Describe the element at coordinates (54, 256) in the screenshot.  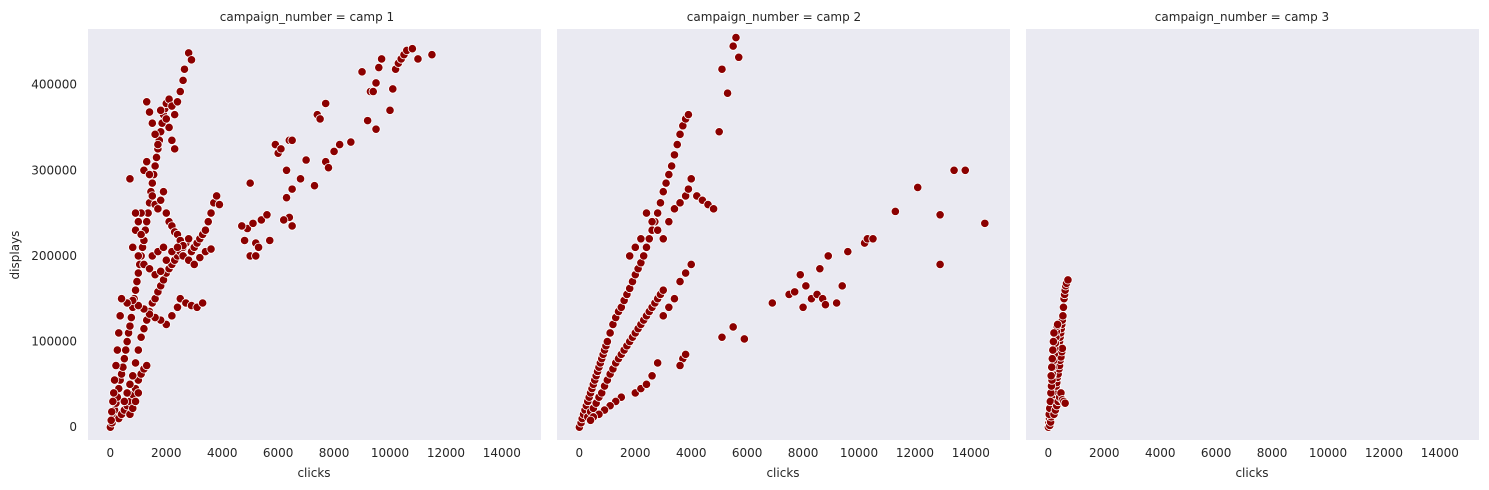
I see `panel-1-y-ticks: 0 100000 200000 300000 400000` at that location.